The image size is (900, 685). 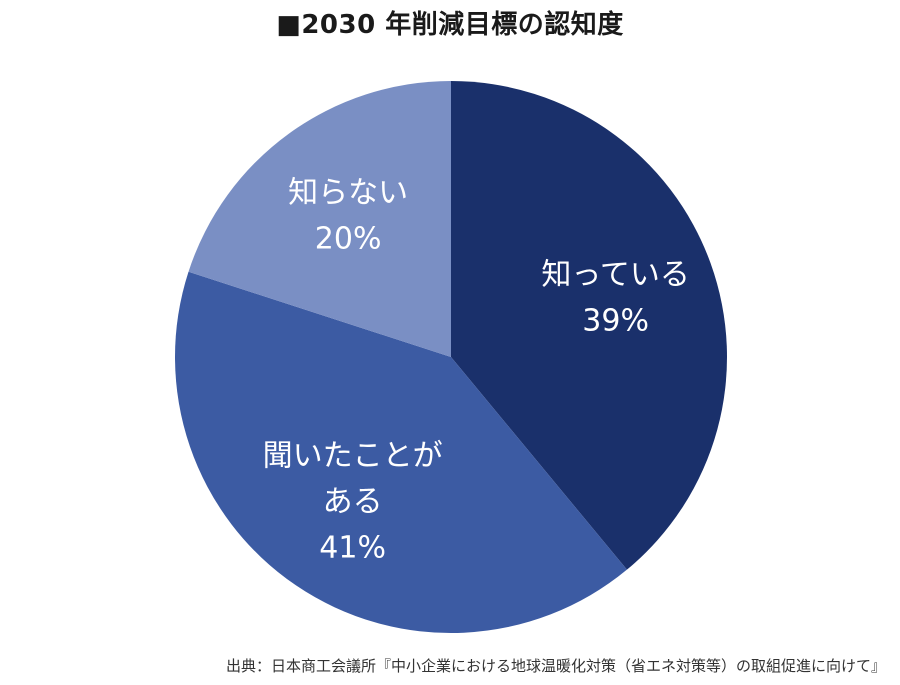 What do you see at coordinates (615, 320) in the screenshot?
I see `slice-percent: 39%` at bounding box center [615, 320].